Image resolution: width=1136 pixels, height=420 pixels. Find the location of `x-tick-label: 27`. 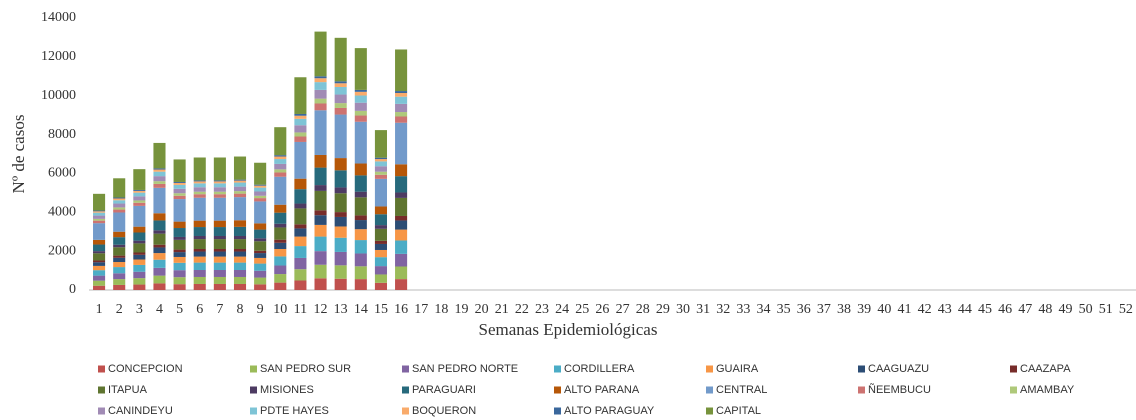

x-tick-label: 27 is located at coordinates (623, 309).